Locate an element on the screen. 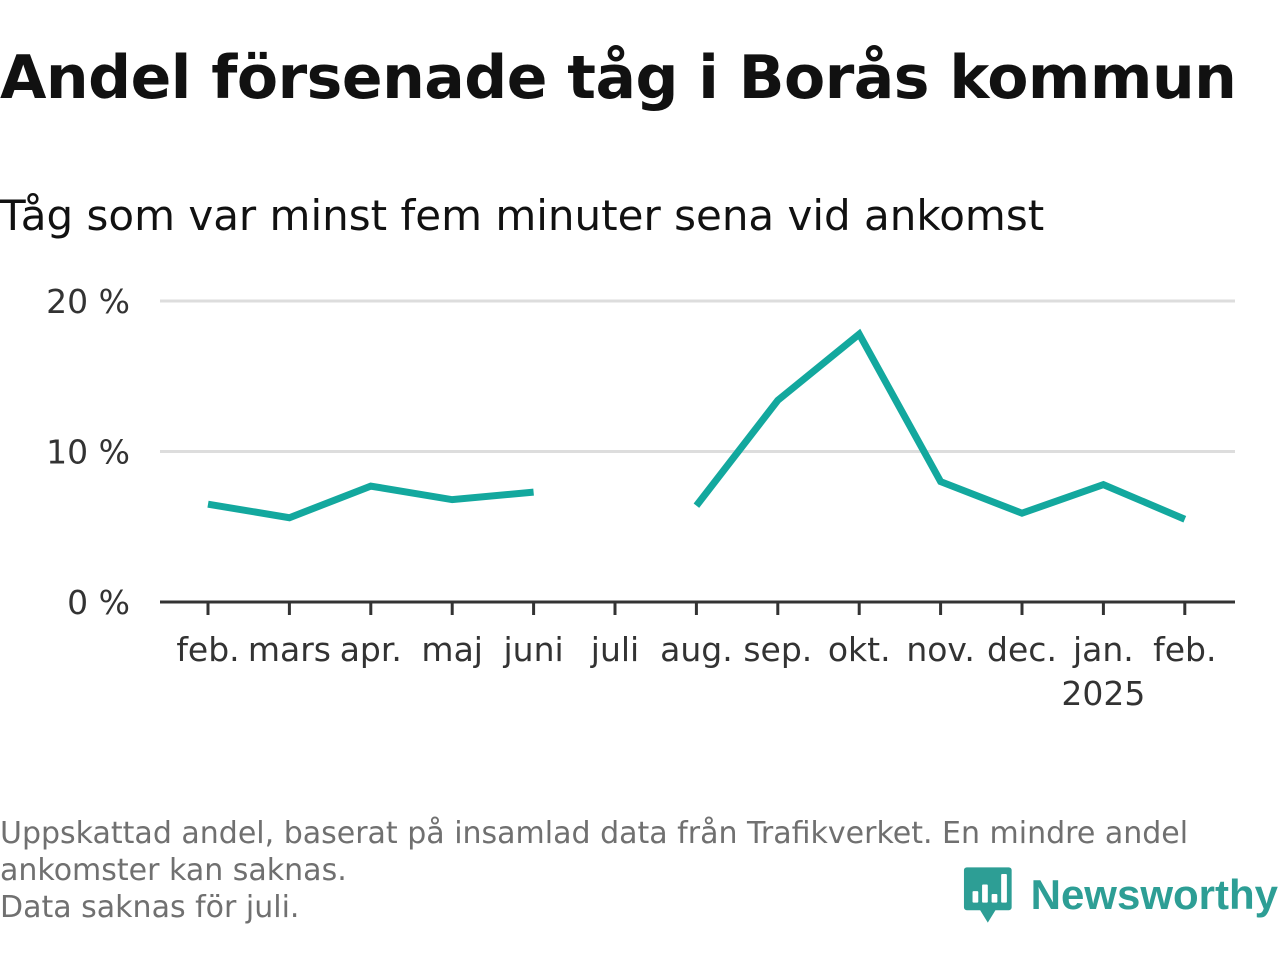 The width and height of the screenshot is (1280, 960). x-tick-label: aug. is located at coordinates (696, 649).